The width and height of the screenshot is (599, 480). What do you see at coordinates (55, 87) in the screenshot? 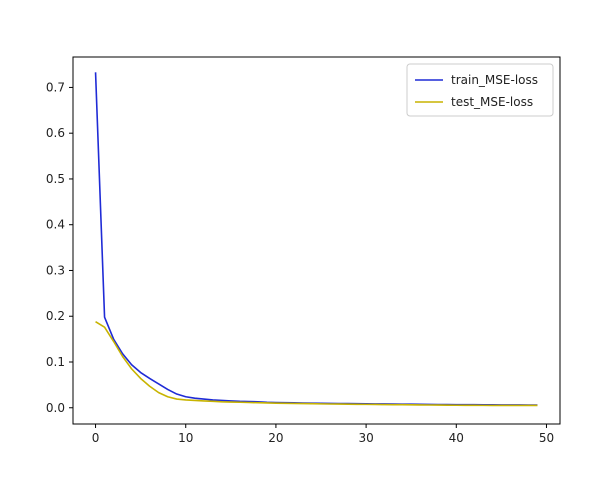
I see `y-tick-label: 0.7` at bounding box center [55, 87].